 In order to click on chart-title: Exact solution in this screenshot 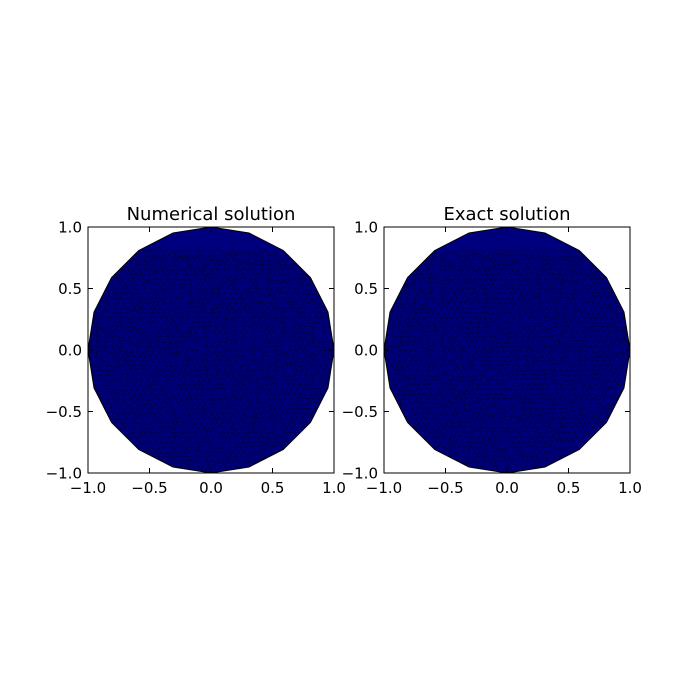, I will do `click(506, 214)`.